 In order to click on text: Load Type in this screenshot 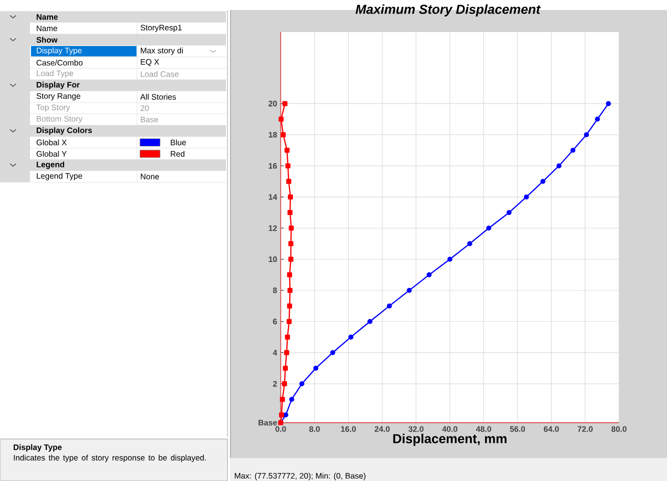, I will do `click(55, 74)`.